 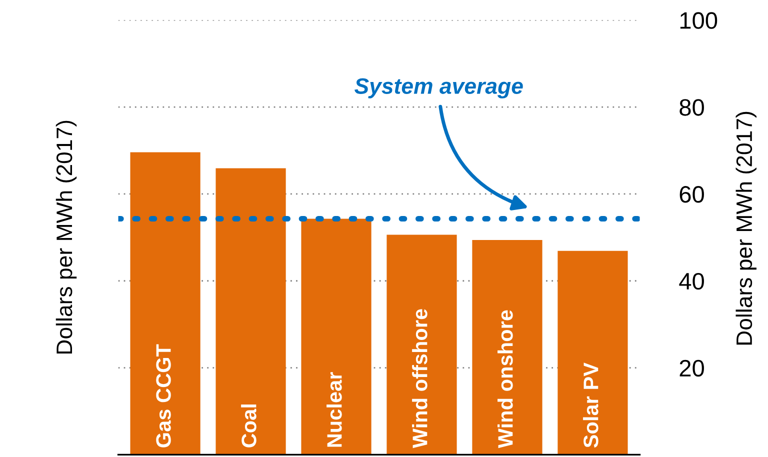 What do you see at coordinates (420, 378) in the screenshot?
I see `x-tick-label: Wind offshore` at bounding box center [420, 378].